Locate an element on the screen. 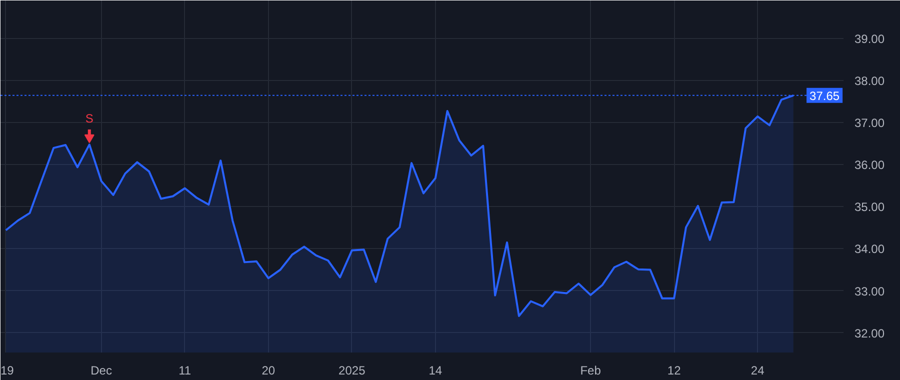 This screenshot has width=900, height=380. ref-line-label: 37.65 is located at coordinates (825, 95).